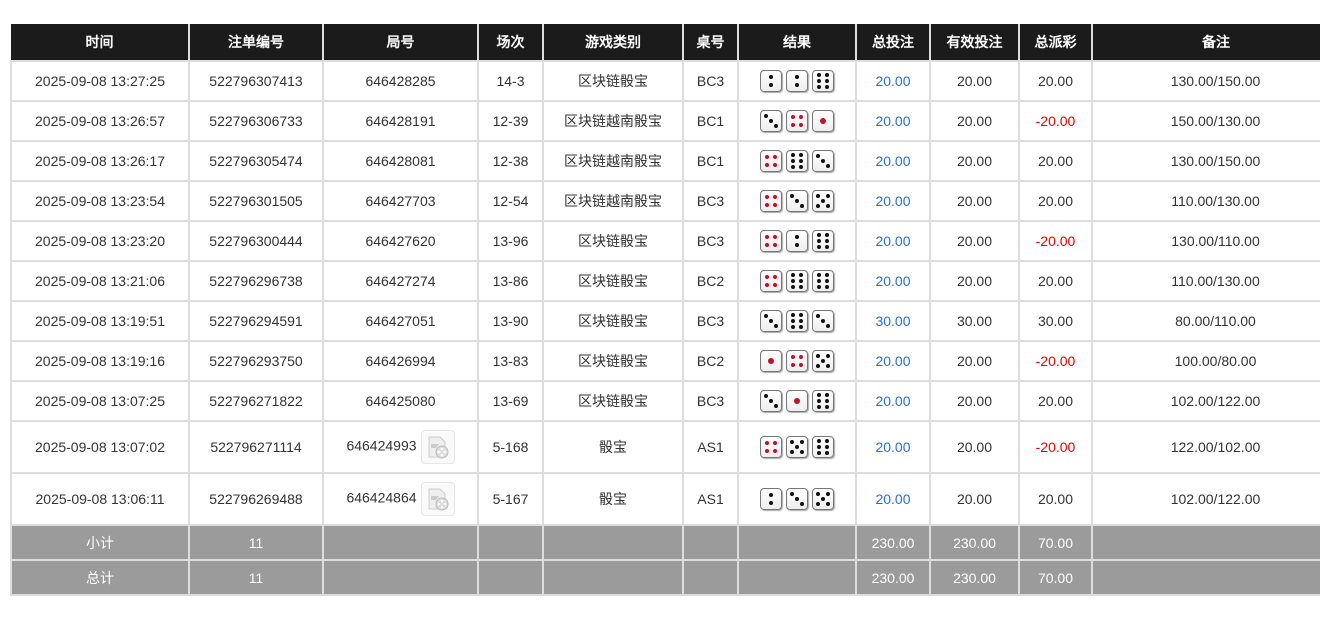 The width and height of the screenshot is (1320, 629). What do you see at coordinates (100, 542) in the screenshot?
I see `subtotal-label: 小计` at bounding box center [100, 542].